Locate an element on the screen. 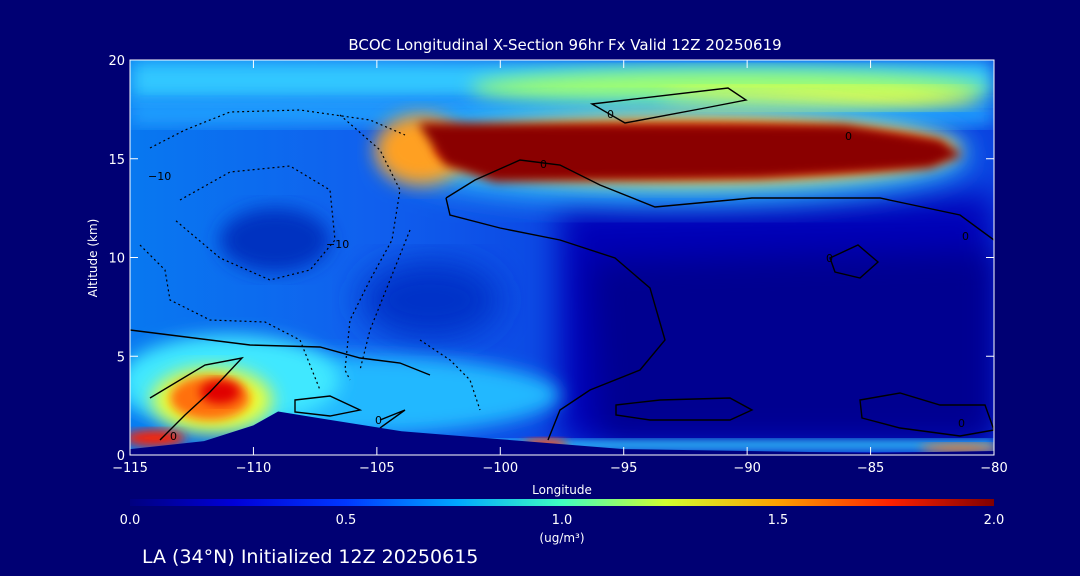  terrain-mask is located at coordinates (562, 433).